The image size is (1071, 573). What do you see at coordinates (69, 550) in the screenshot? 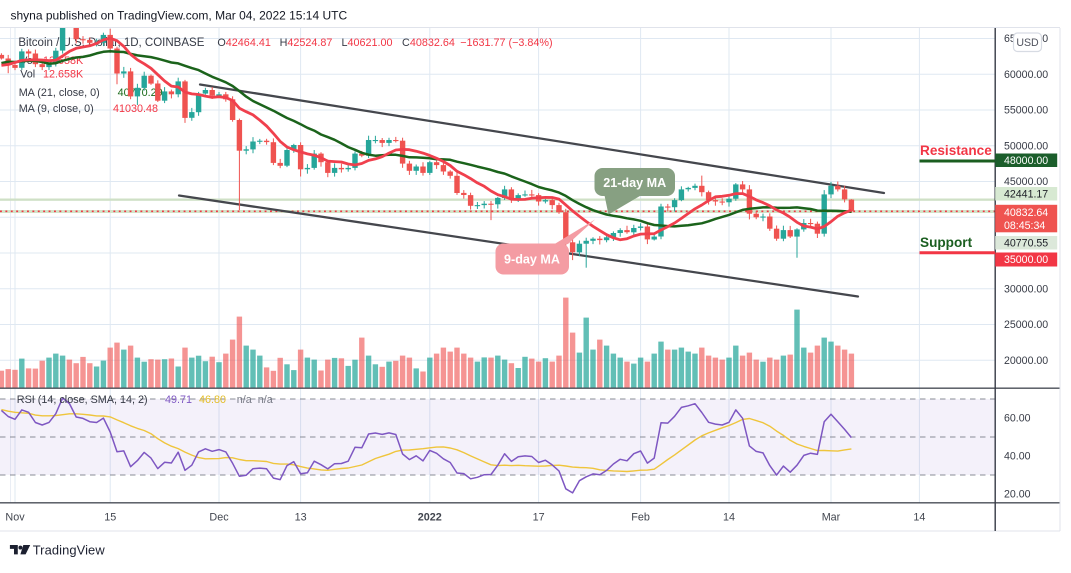
I see `svg-text: TradingView` at bounding box center [69, 550].